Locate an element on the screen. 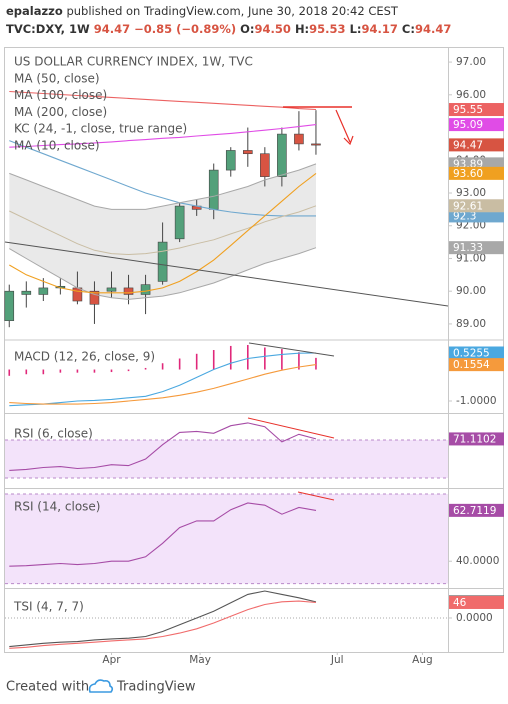  price-tag-label: 95.09 is located at coordinates (468, 125).